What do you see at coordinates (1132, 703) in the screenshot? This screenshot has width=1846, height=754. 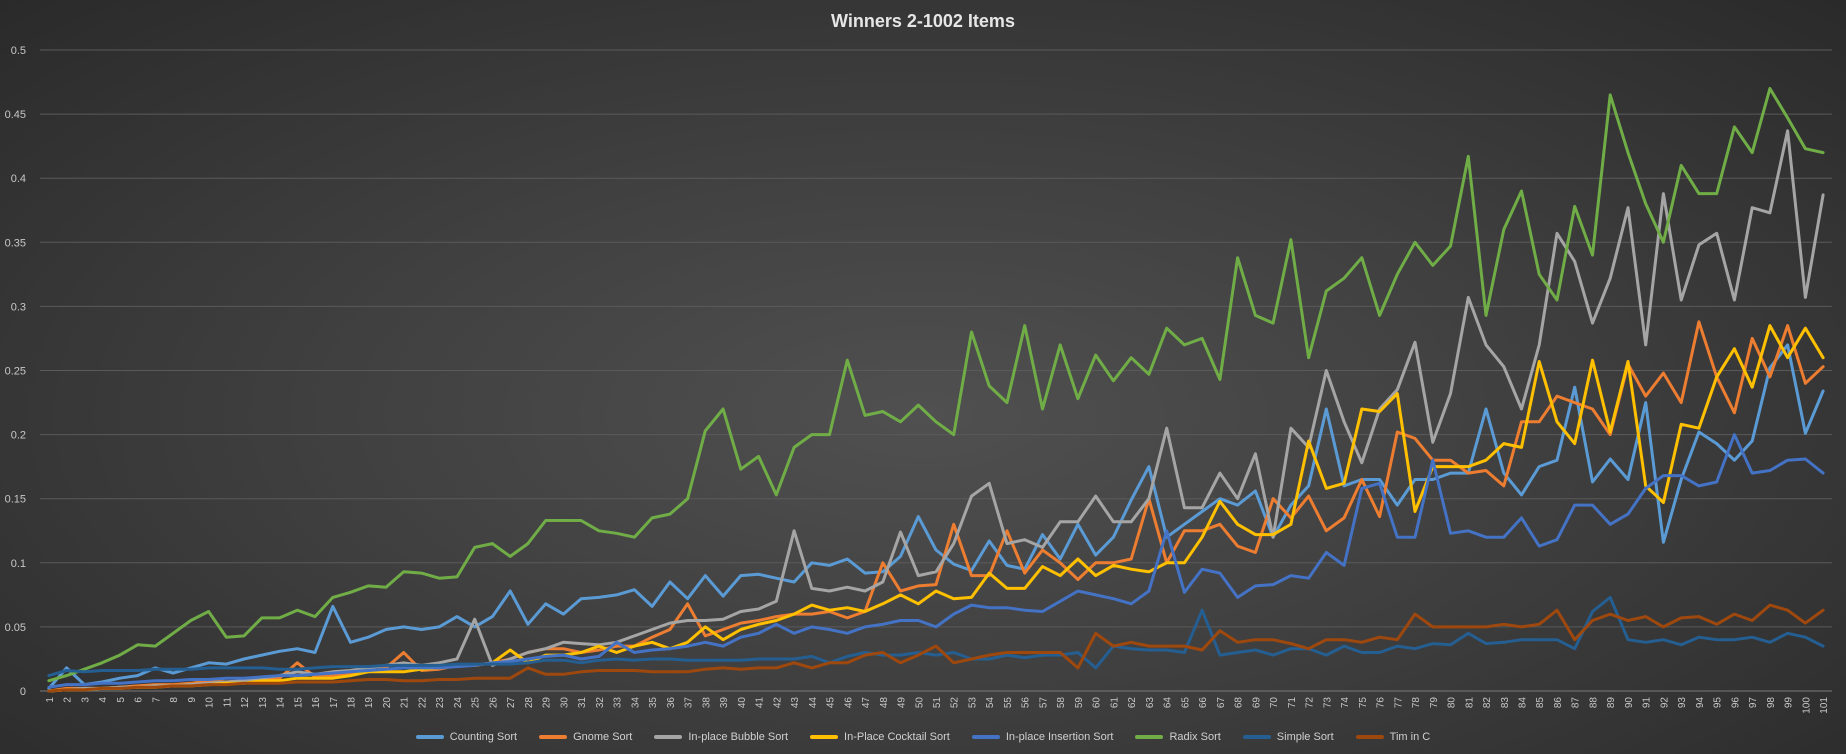 I see `x-tick-label: 62` at bounding box center [1132, 703].